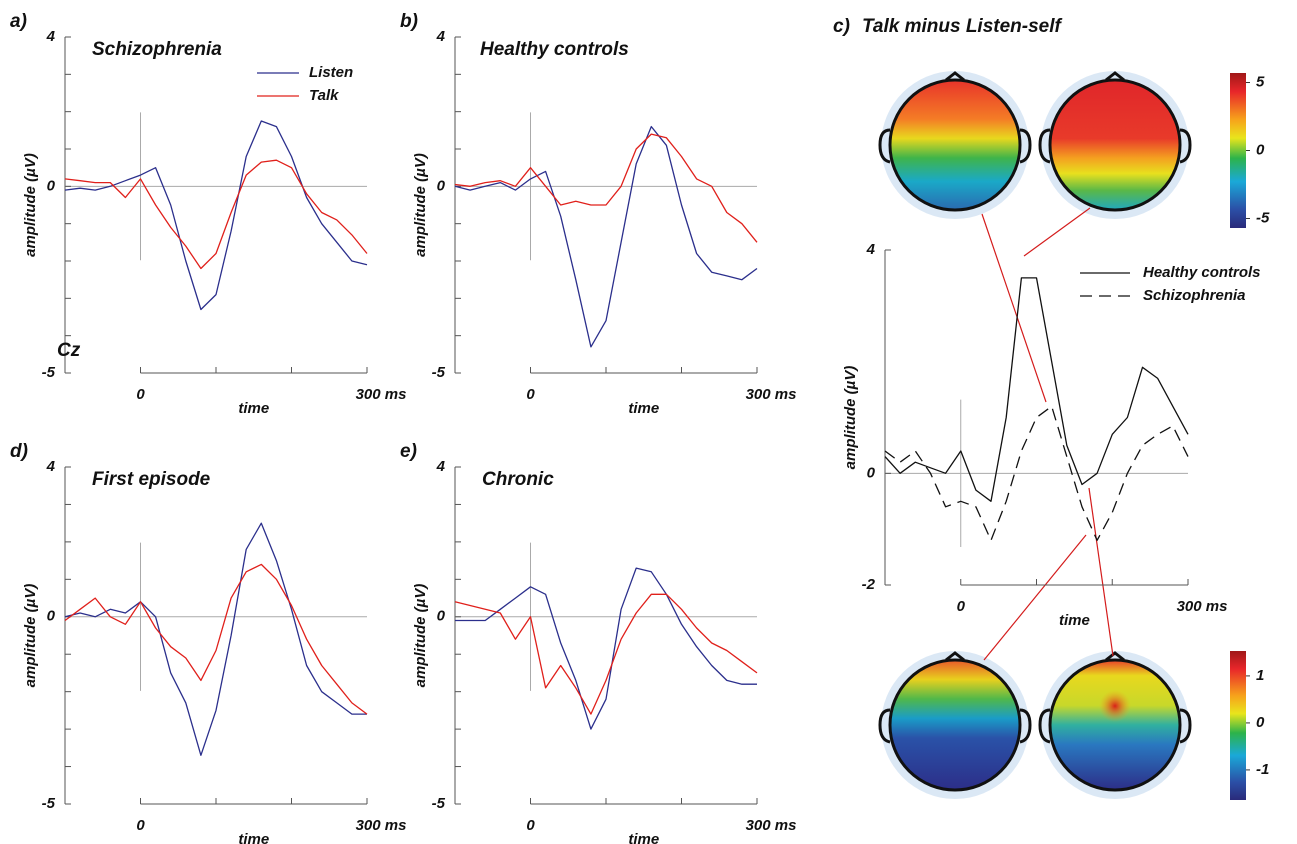 The height and width of the screenshot is (844, 1297). What do you see at coordinates (1260, 675) in the screenshot?
I see `colorbar-label: 1` at bounding box center [1260, 675].